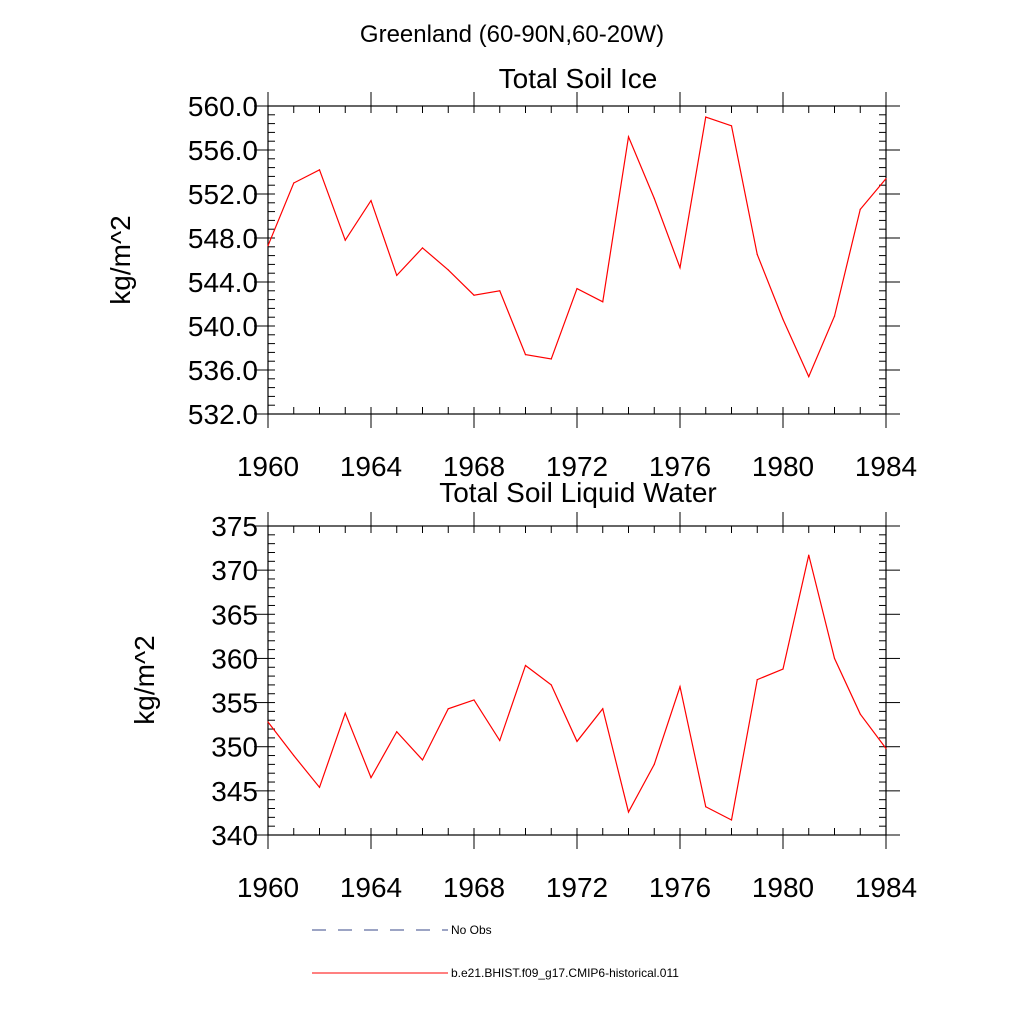  Describe the element at coordinates (223, 238) in the screenshot. I see `y-tick-label: 548.0` at that location.